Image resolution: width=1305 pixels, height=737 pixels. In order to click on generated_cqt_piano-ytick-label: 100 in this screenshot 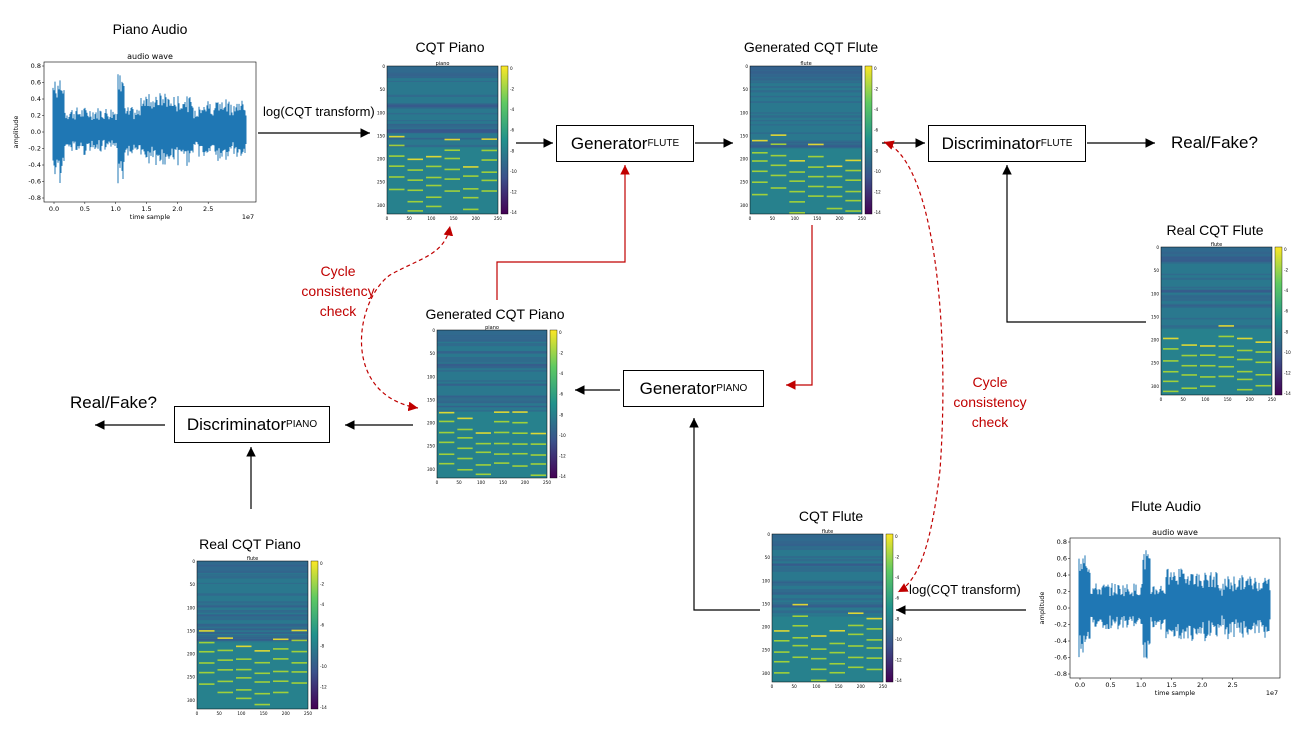, I will do `click(431, 376)`.